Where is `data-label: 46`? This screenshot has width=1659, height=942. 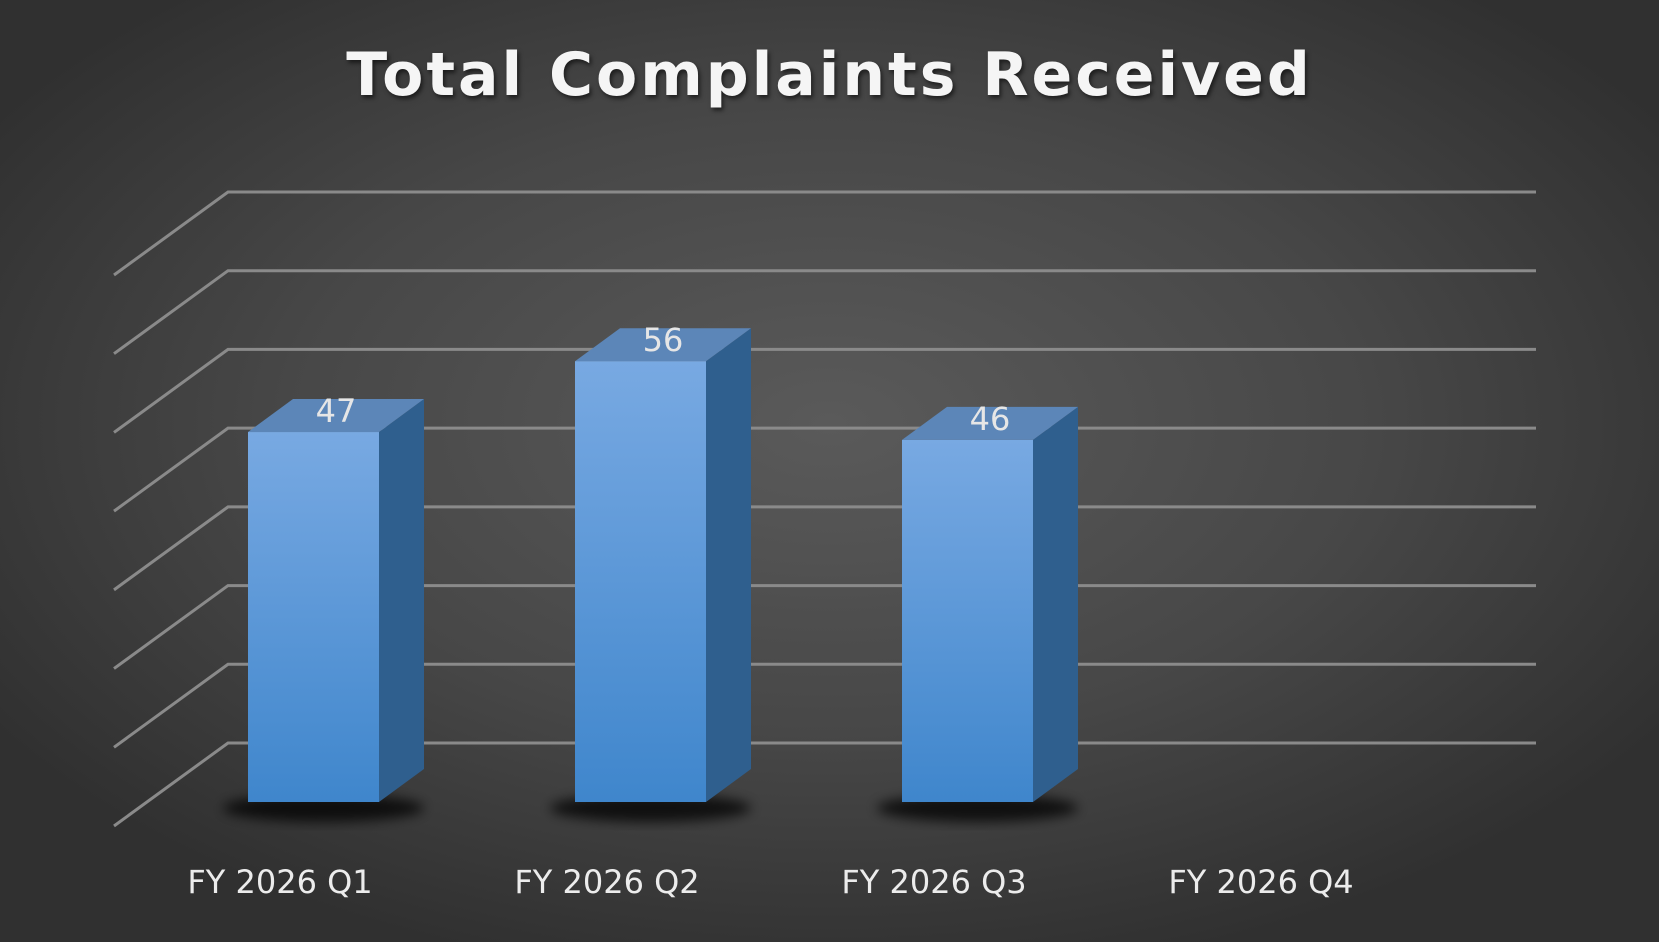 data-label: 46 is located at coordinates (990, 419).